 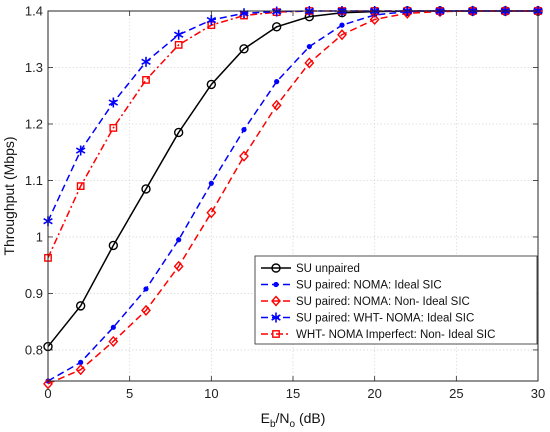 What do you see at coordinates (39, 236) in the screenshot?
I see `y-tick-label: 1` at bounding box center [39, 236].